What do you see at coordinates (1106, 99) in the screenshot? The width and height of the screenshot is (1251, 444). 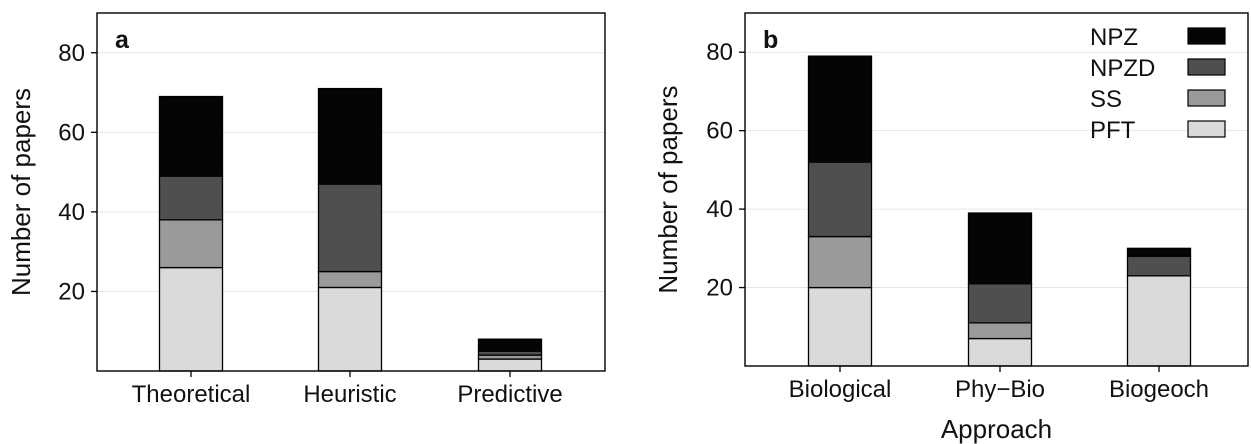 I see `legend-label: SS` at bounding box center [1106, 99].